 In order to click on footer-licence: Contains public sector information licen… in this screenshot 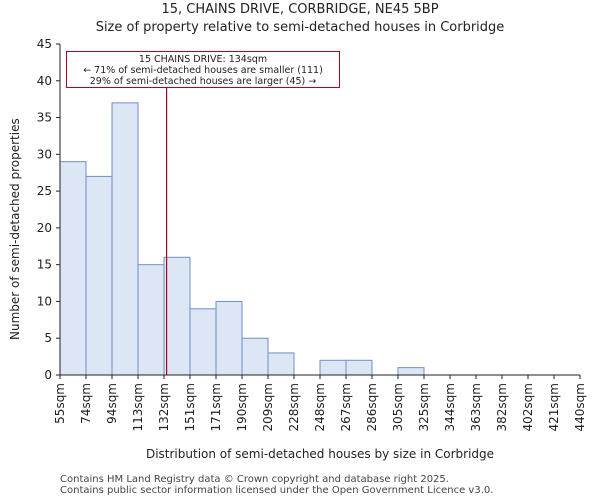, I will do `click(277, 490)`.